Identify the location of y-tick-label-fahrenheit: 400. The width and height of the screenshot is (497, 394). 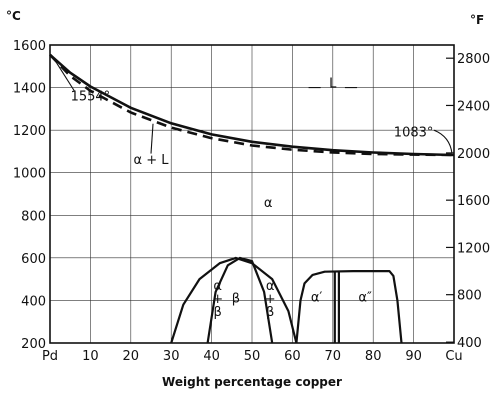
(469, 343).